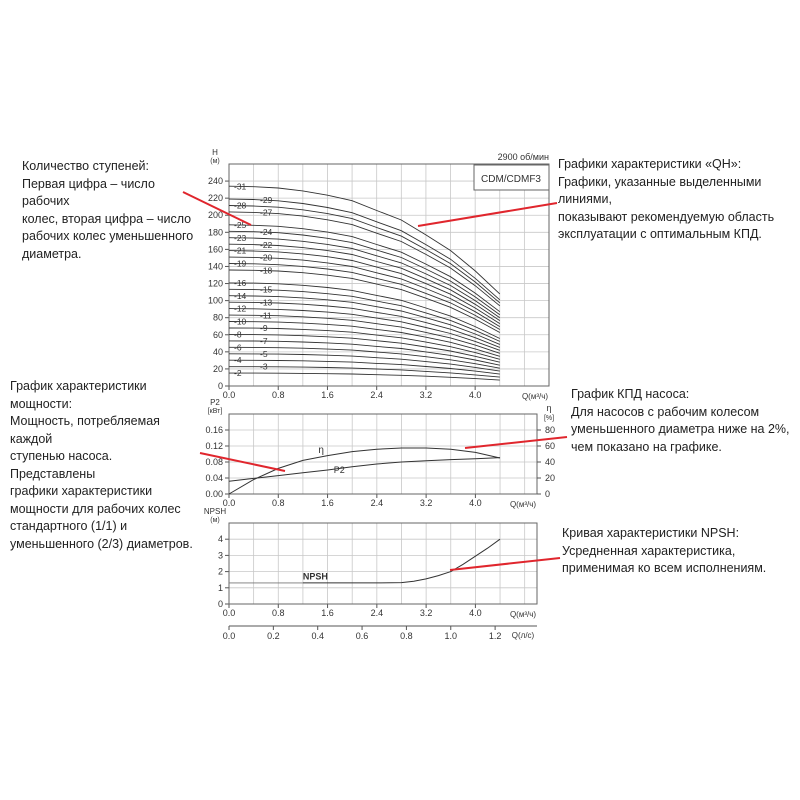 The width and height of the screenshot is (800, 800). Describe the element at coordinates (264, 328) in the screenshot. I see `stage-label: -9` at that location.